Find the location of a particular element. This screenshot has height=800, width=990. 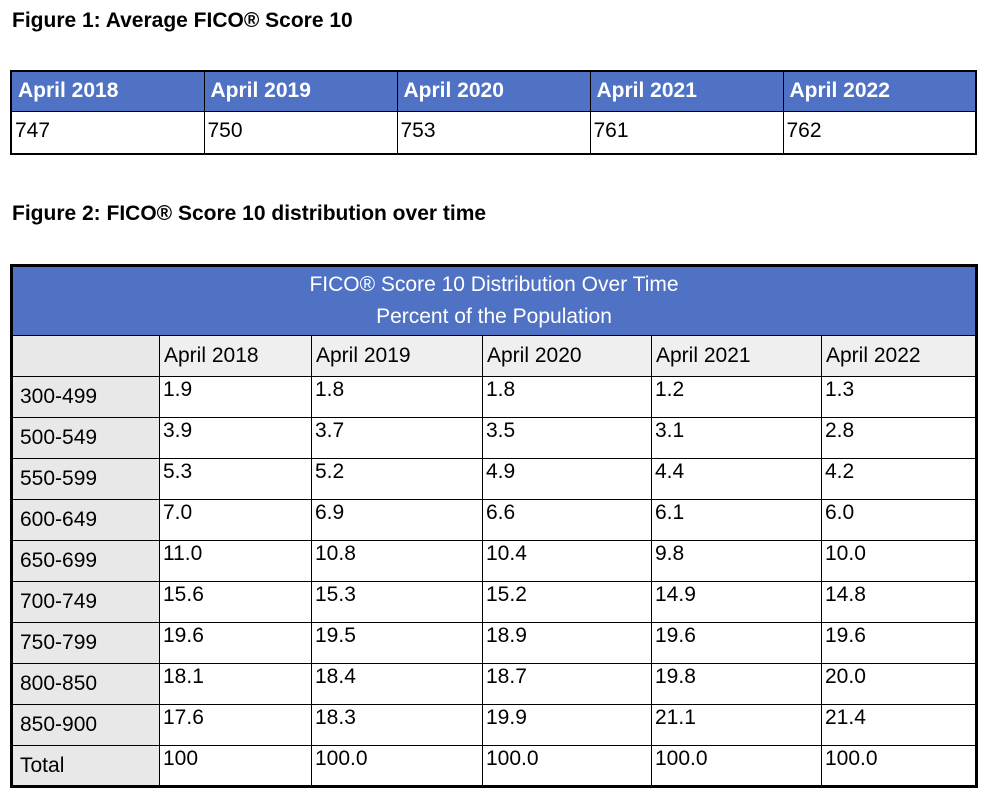

table-row: 850-900 17.6 18.3 19.9 21.1 21.4 is located at coordinates (494, 725).